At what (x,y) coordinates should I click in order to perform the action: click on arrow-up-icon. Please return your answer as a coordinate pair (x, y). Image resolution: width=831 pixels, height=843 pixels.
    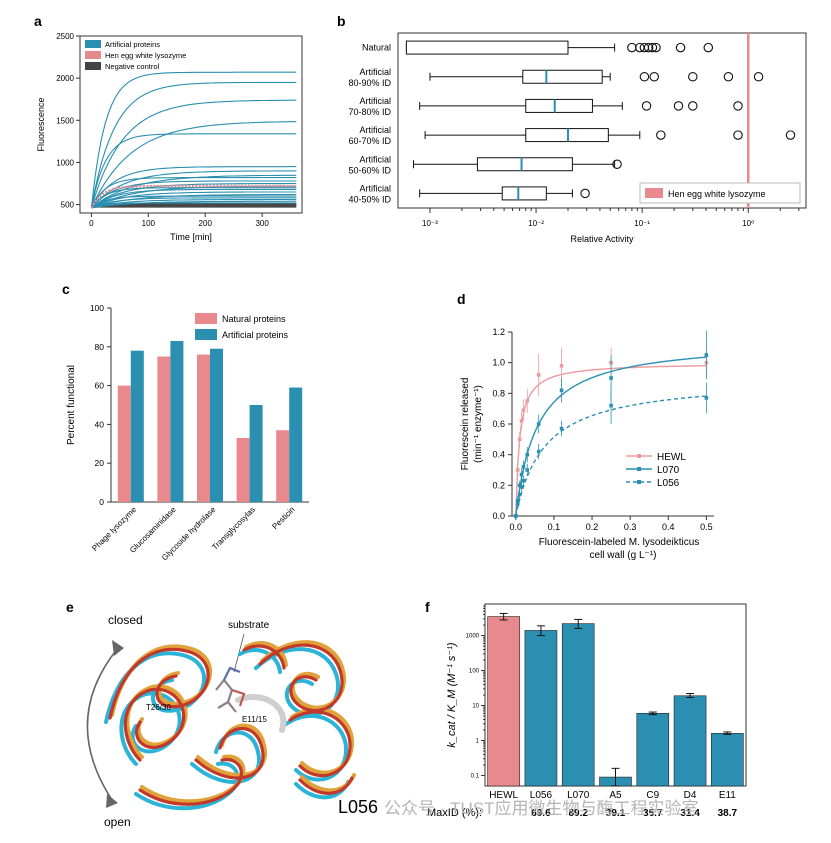
    Looking at the image, I should click on (118, 648).